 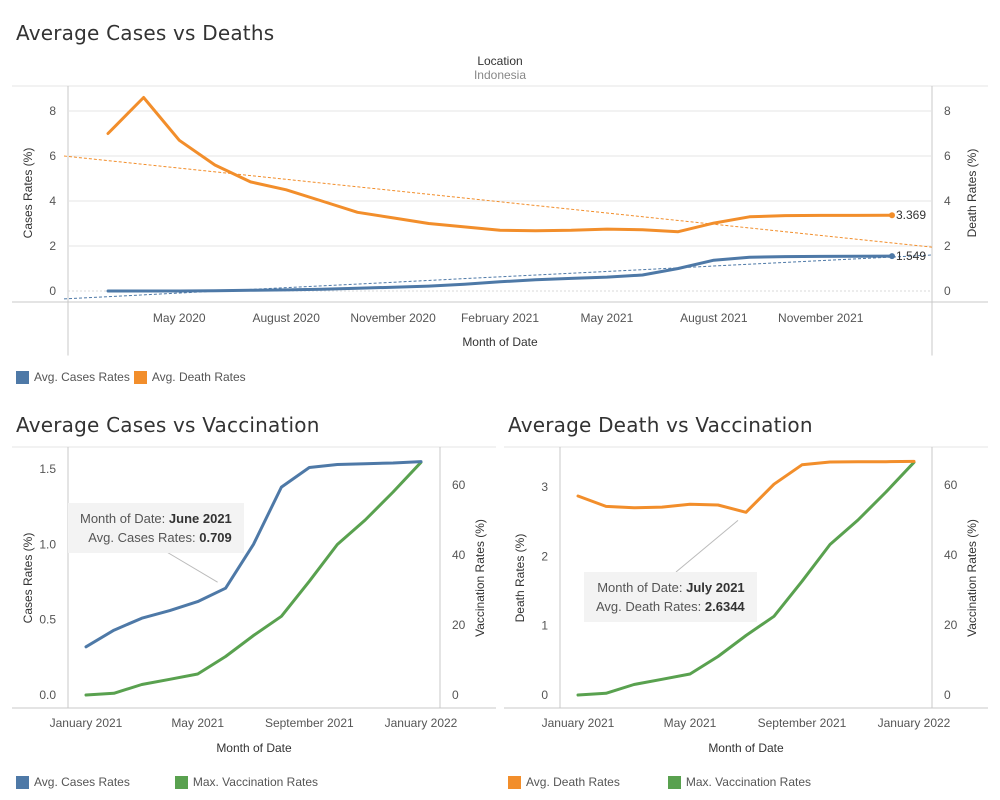 I want to click on x-tick-label: February 2021, so click(x=500, y=318).